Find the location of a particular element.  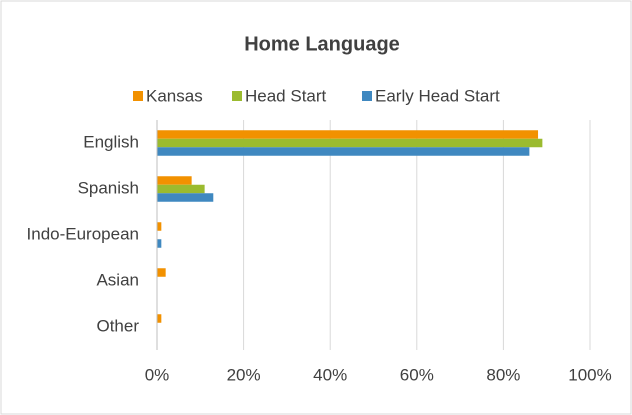

y-tick-label: English is located at coordinates (111, 141).